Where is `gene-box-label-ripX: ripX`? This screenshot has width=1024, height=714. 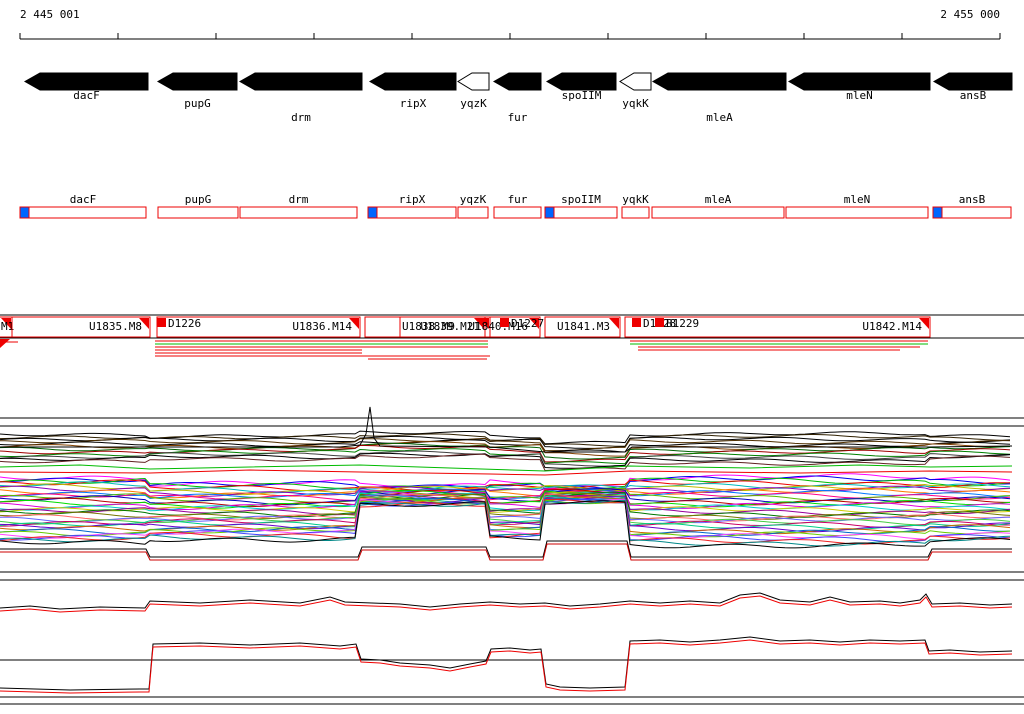
gene-box-label-ripX: ripX is located at coordinates (412, 199).